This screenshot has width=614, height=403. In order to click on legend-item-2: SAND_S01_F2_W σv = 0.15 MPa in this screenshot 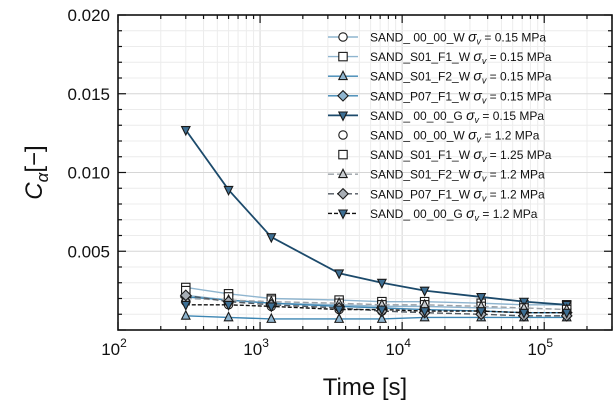, I will do `click(440, 77)`.